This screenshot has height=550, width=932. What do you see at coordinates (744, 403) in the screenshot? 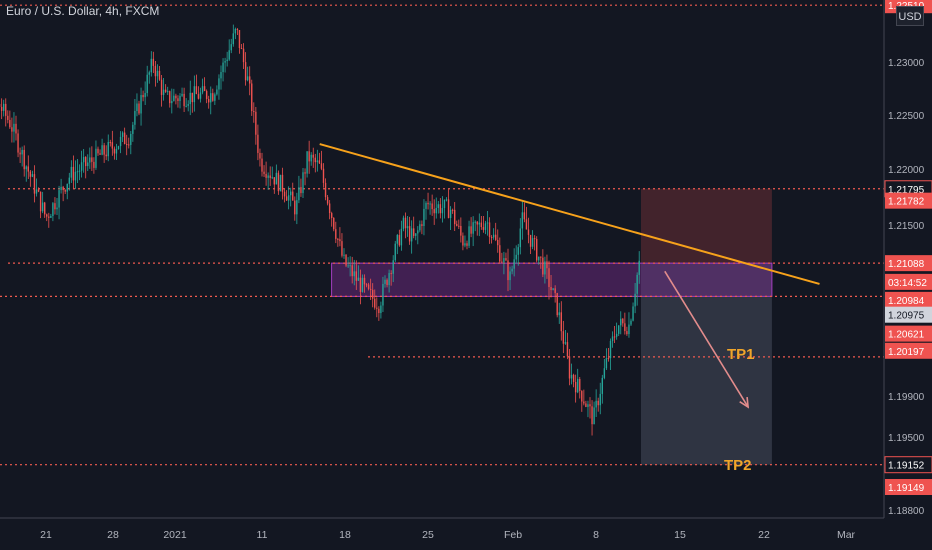
I see `arrow-head-icon` at bounding box center [744, 403].